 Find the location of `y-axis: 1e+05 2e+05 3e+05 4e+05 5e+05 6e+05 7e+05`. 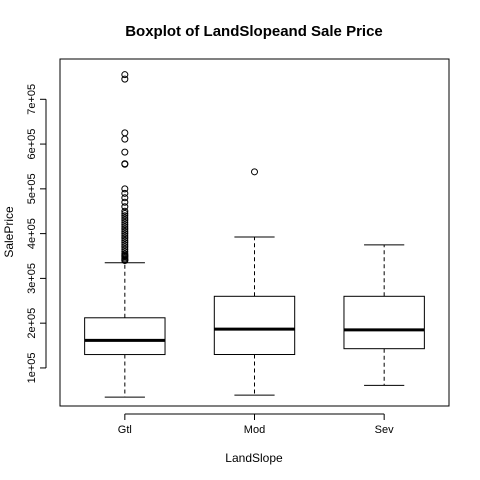

y-axis: 1e+05 2e+05 3e+05 4e+05 5e+05 6e+05 7e+05 is located at coordinates (36, 234).